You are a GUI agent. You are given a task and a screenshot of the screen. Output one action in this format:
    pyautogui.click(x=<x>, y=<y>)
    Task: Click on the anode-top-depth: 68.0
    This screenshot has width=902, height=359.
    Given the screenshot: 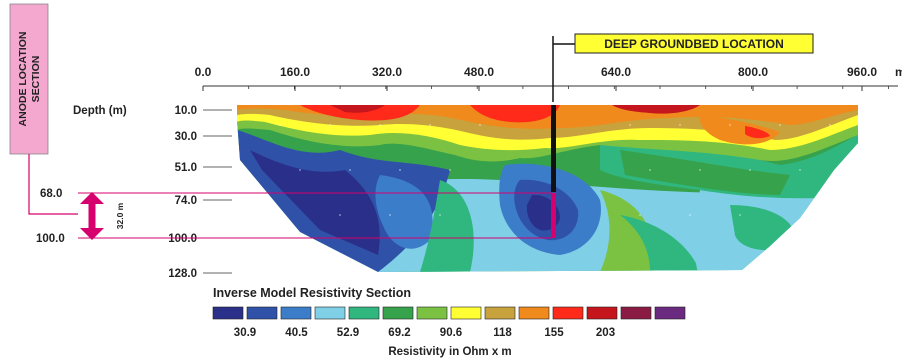 What is the action you would take?
    pyautogui.click(x=51, y=194)
    